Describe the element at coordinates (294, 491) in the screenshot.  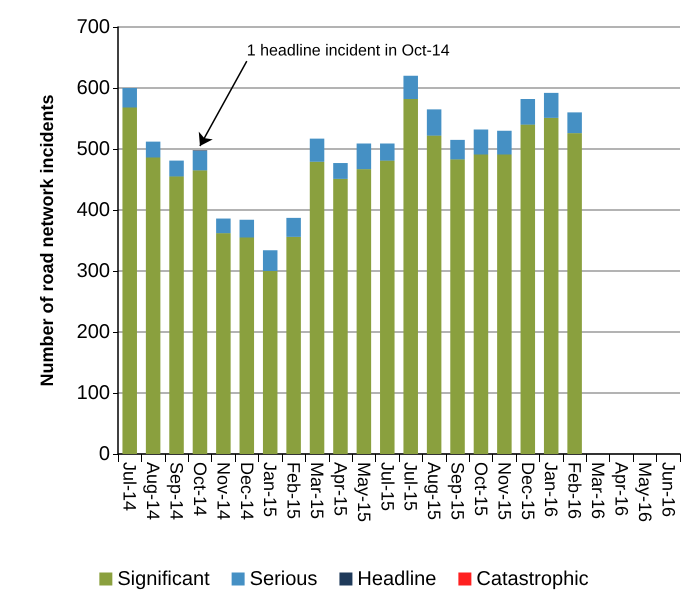
I see `x-tick-label: Feb-15` at that location.